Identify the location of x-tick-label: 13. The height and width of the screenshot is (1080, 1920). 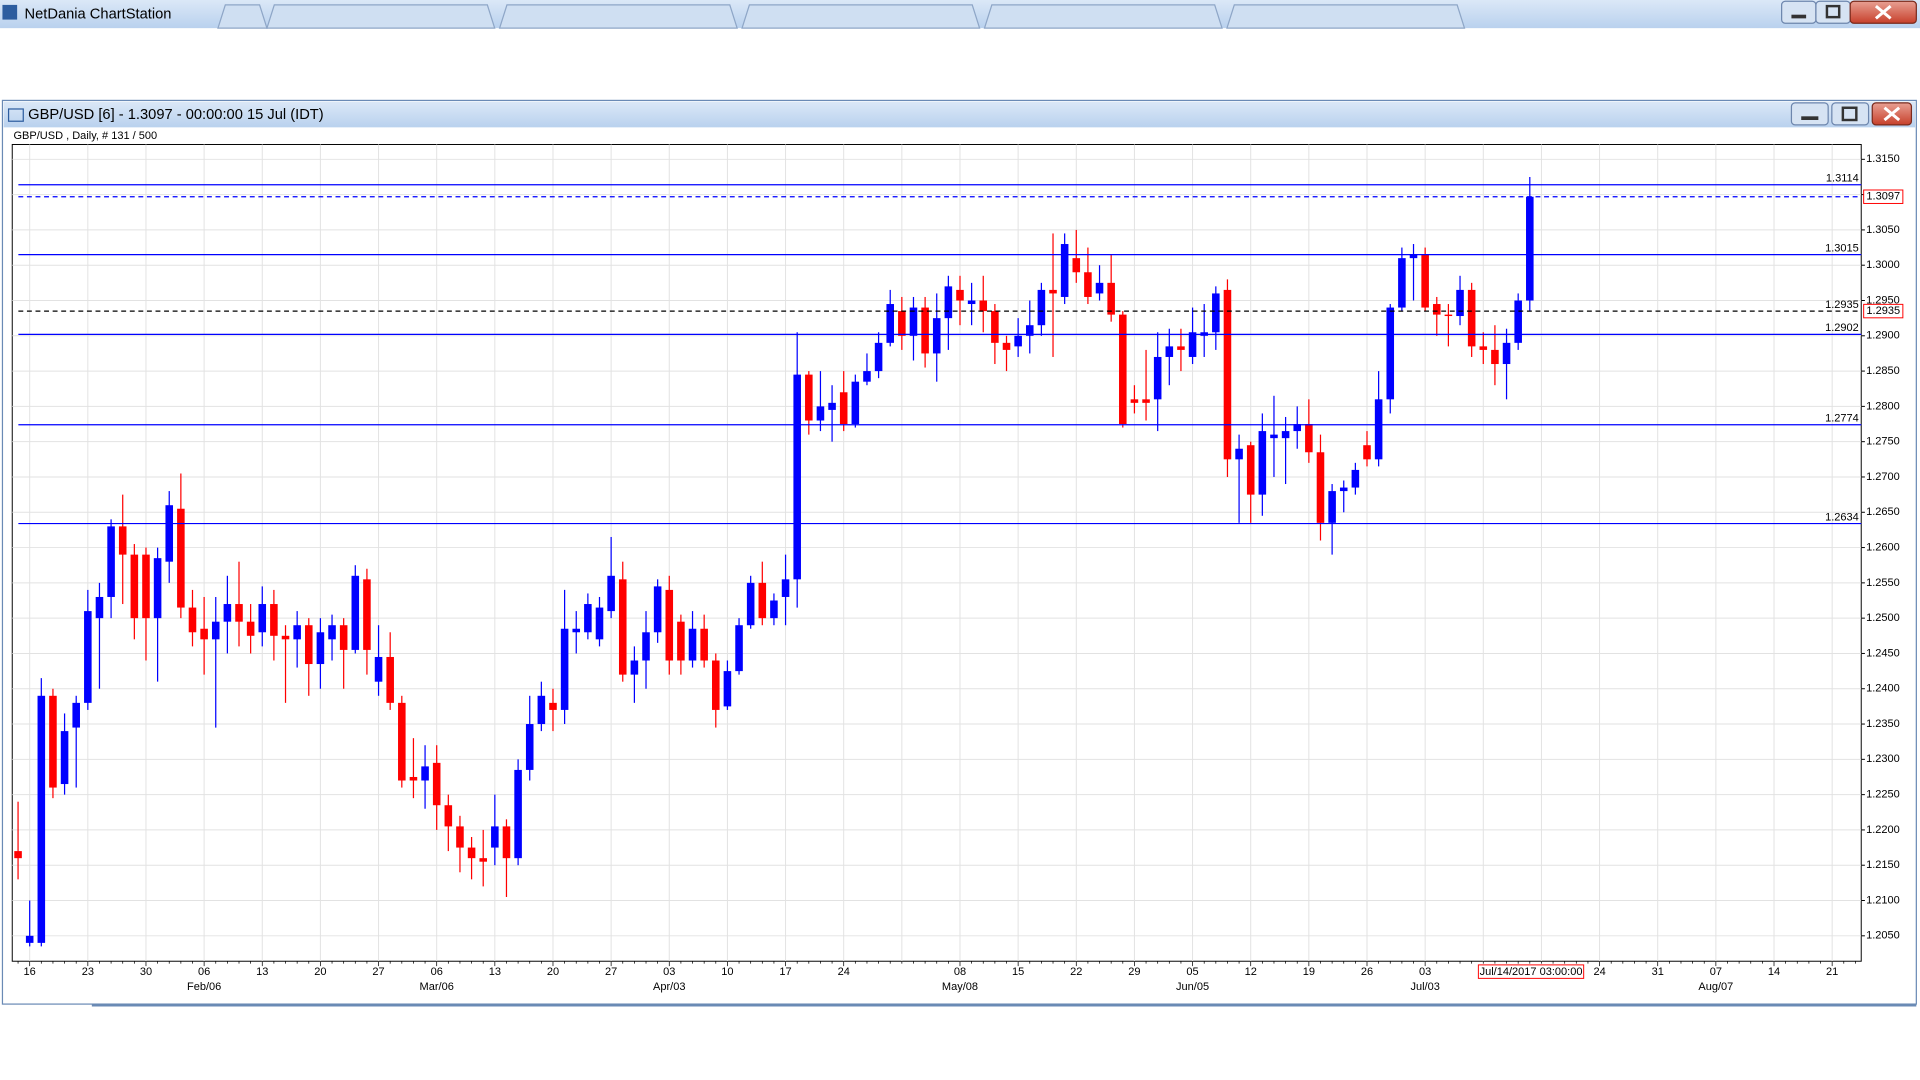
(262, 972).